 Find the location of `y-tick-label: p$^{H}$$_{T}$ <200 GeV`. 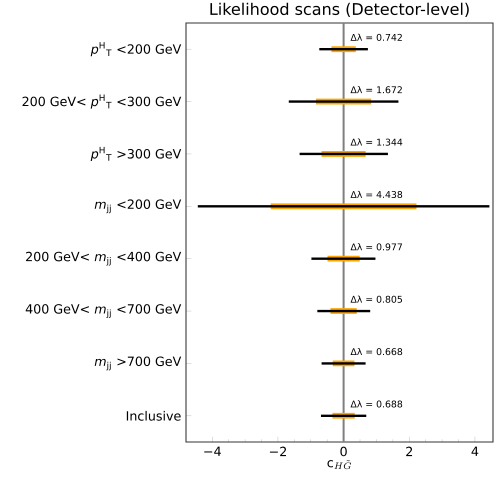

y-tick-label: p$^{H}$$_{T}$ <200 GeV is located at coordinates (136, 49).